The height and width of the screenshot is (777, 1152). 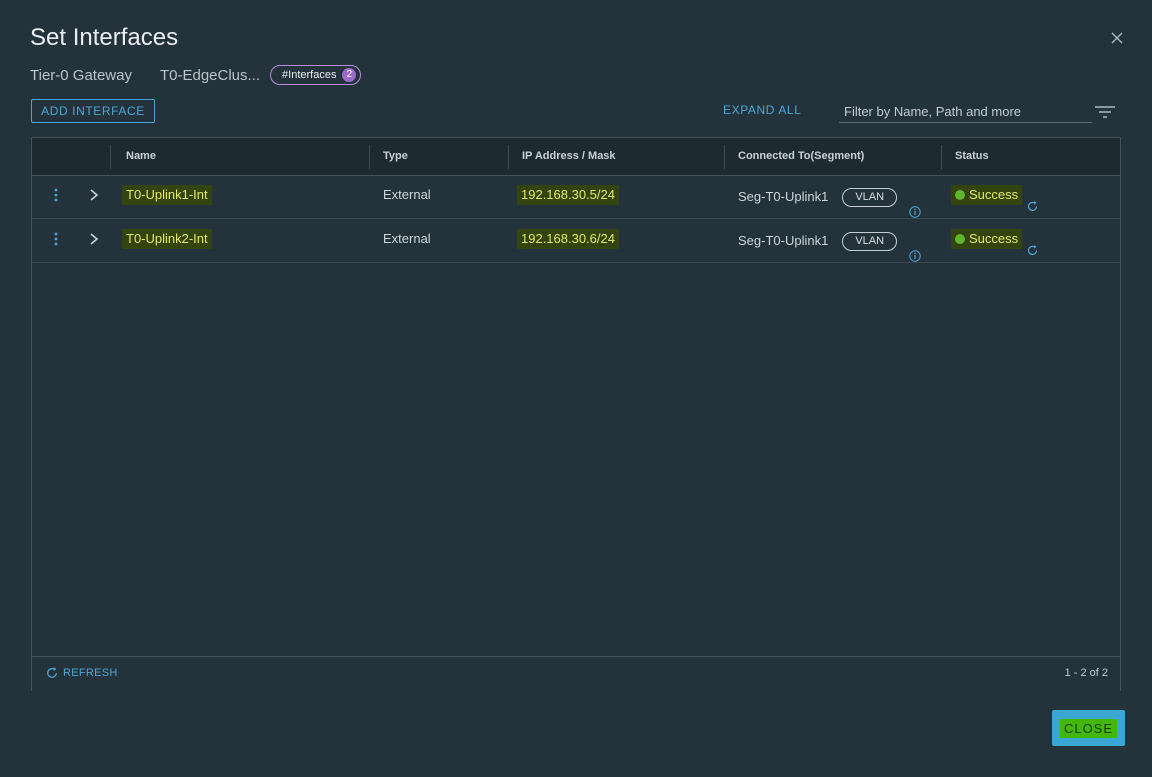 I want to click on pagination-text: 1 - 2 of 2, so click(x=1086, y=673).